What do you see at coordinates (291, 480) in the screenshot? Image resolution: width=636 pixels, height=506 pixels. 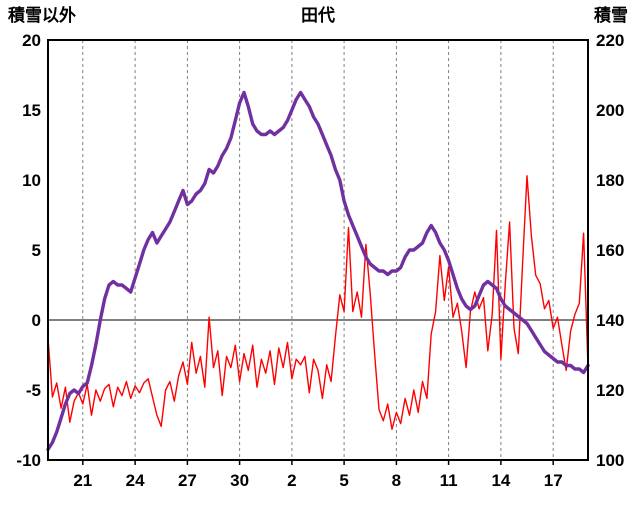 I see `x-tick-label: 2` at bounding box center [291, 480].